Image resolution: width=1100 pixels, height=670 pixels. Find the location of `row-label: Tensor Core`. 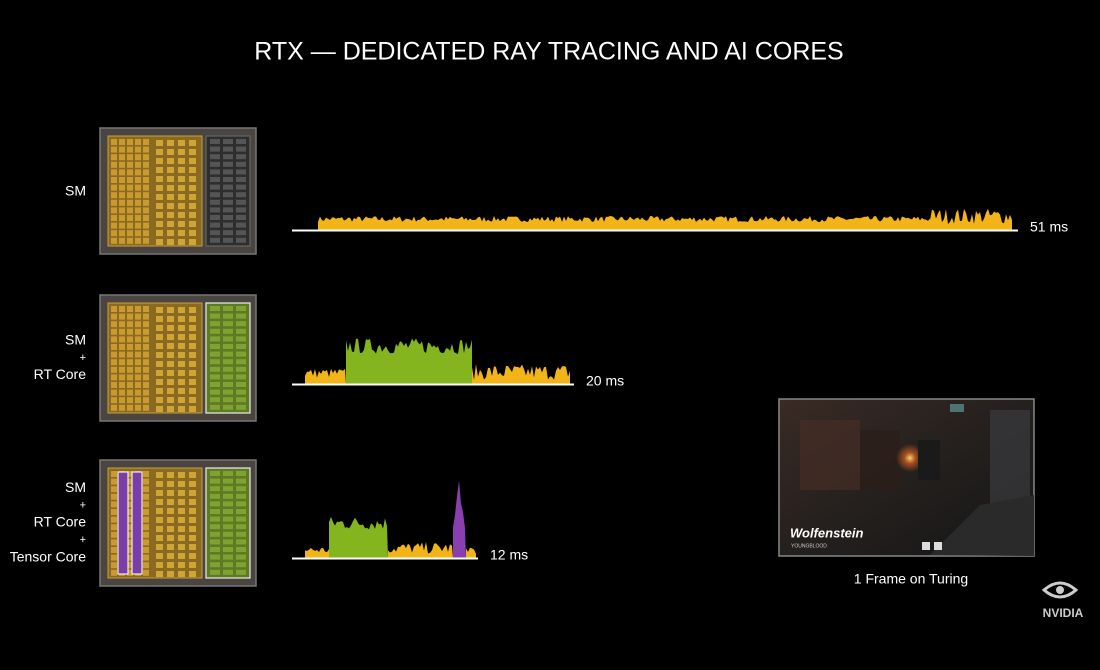

row-label: Tensor Core is located at coordinates (48, 556).